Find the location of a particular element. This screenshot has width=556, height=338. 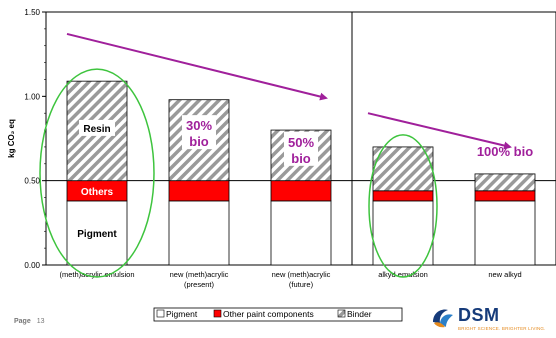

bio-label: 50% bio is located at coordinates (301, 150).